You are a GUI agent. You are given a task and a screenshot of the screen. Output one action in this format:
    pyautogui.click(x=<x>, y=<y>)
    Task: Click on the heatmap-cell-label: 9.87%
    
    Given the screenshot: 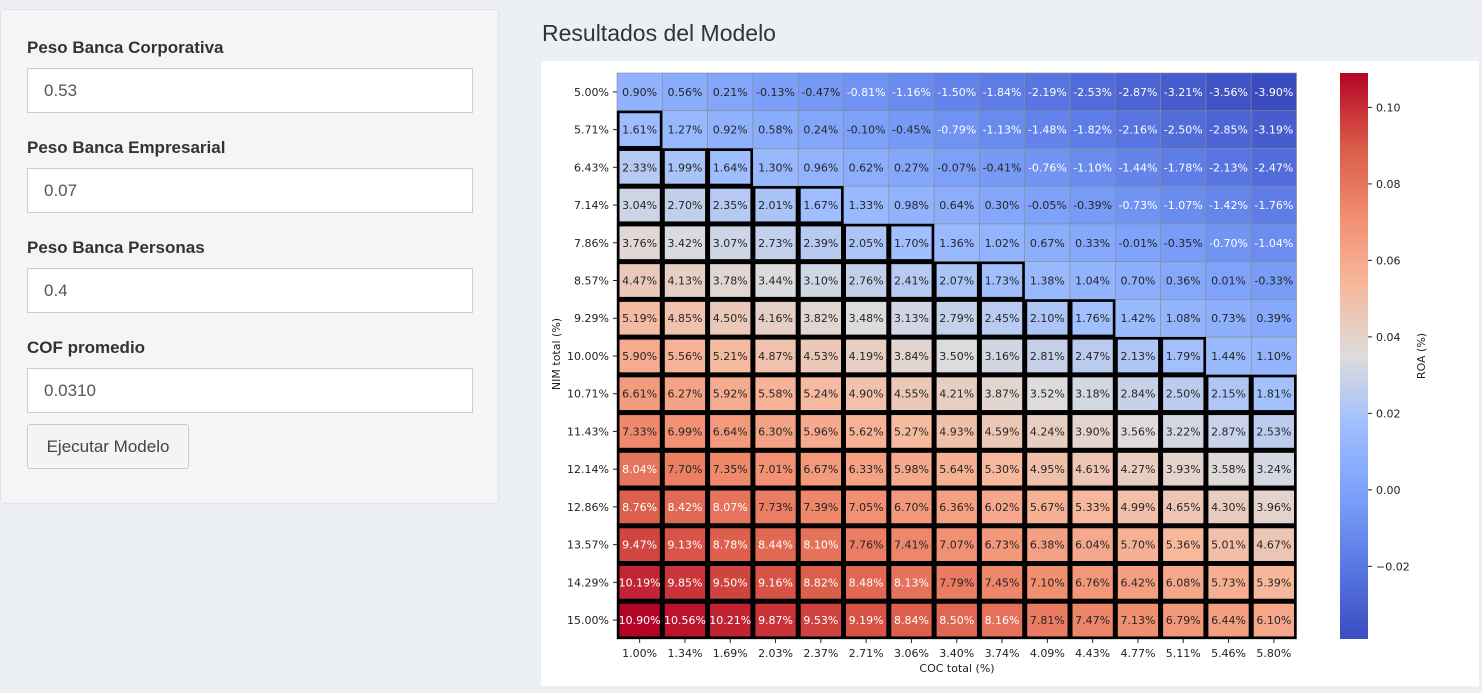 What is the action you would take?
    pyautogui.click(x=775, y=620)
    